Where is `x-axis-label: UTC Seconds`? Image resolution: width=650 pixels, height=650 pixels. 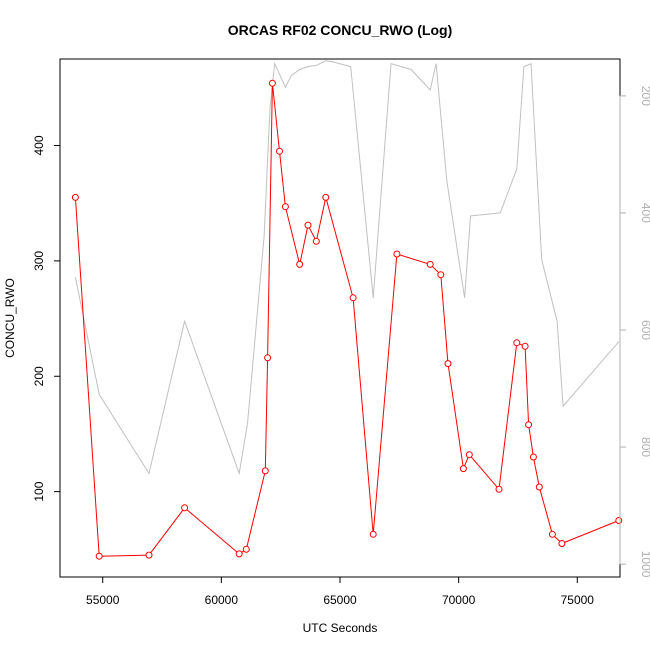
x-axis-label: UTC Seconds is located at coordinates (340, 628).